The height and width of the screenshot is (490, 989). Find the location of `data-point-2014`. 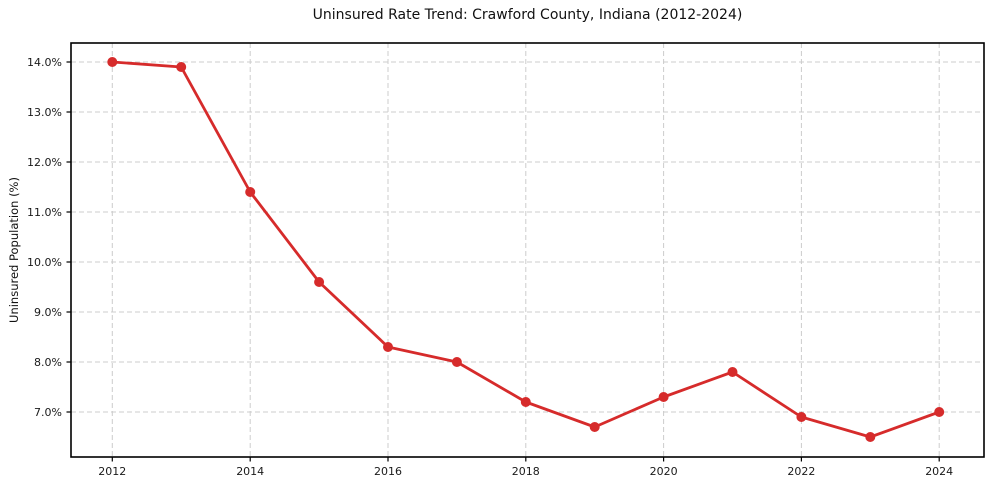

data-point-2014 is located at coordinates (250, 192).